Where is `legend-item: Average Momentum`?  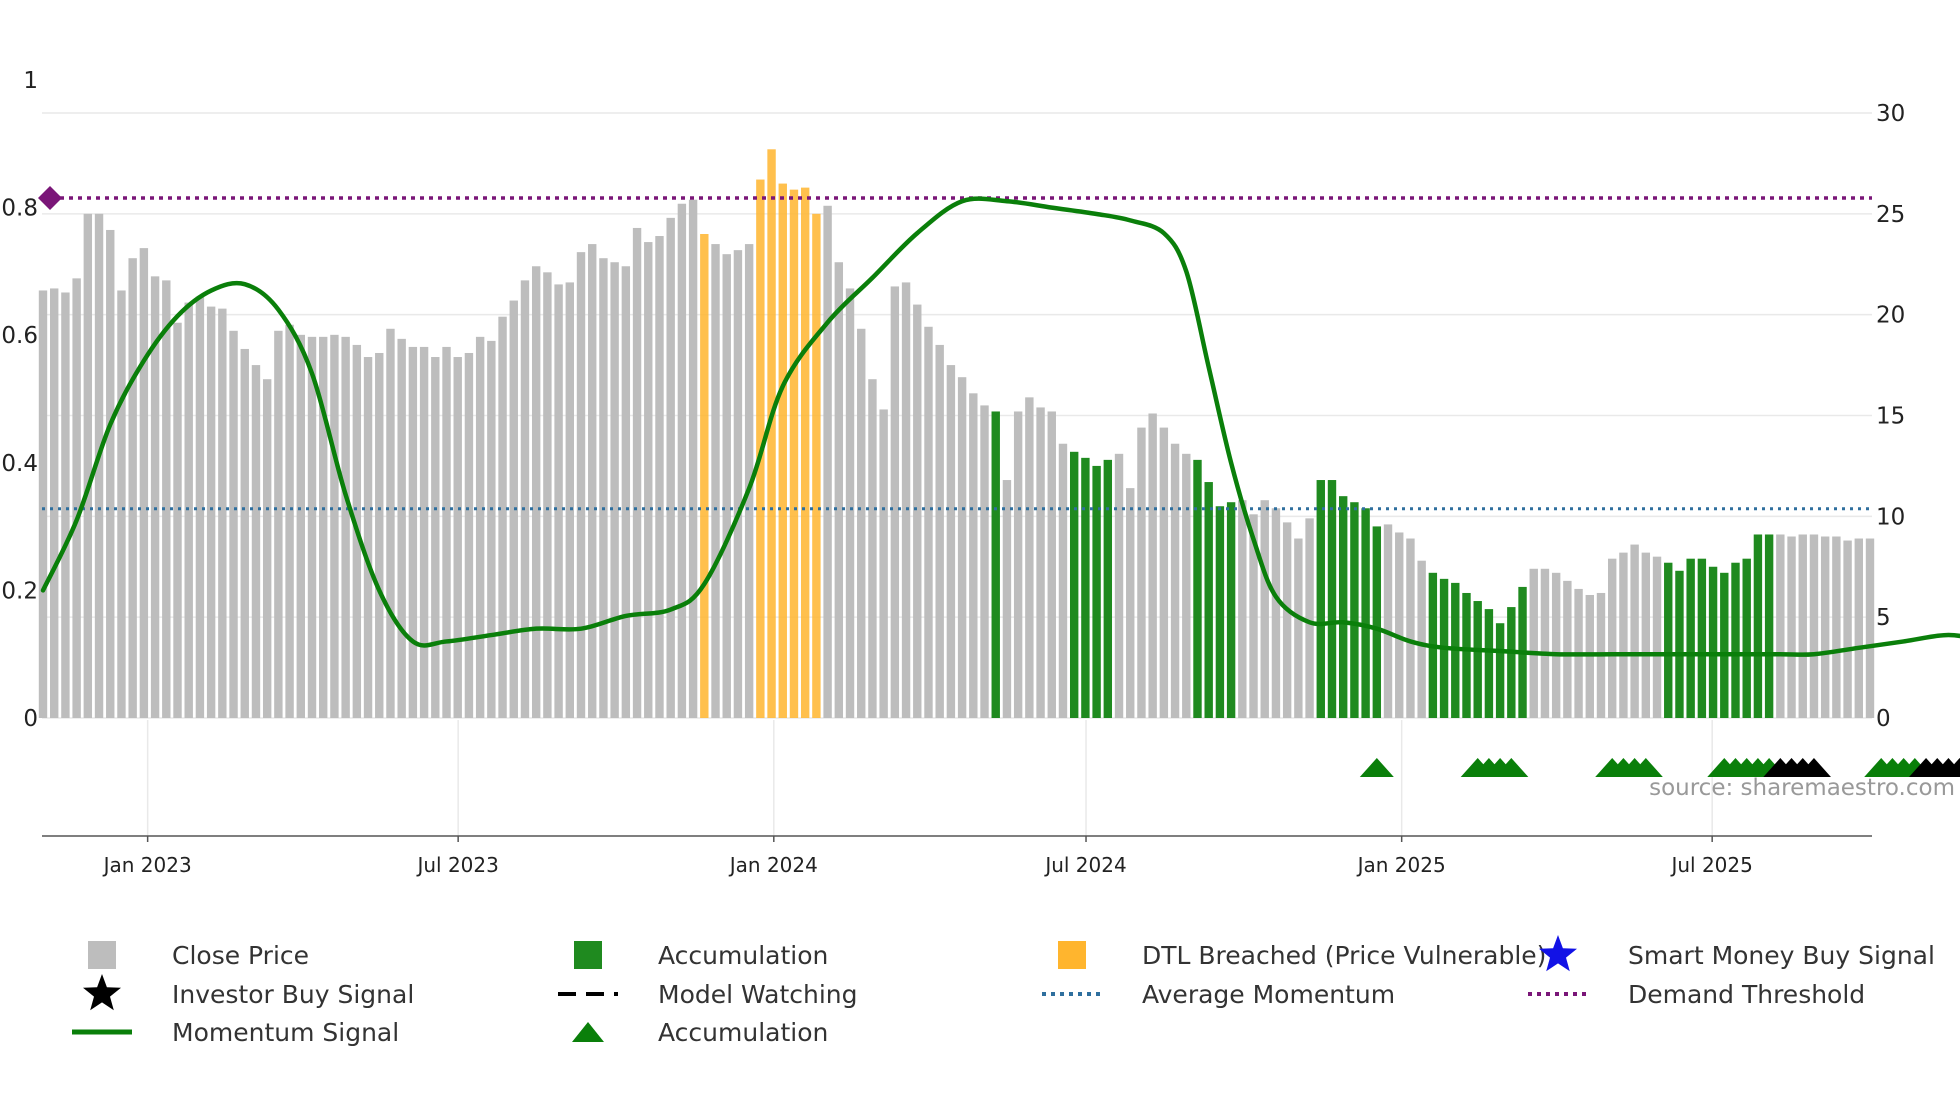 legend-item: Average Momentum is located at coordinates (1218, 994).